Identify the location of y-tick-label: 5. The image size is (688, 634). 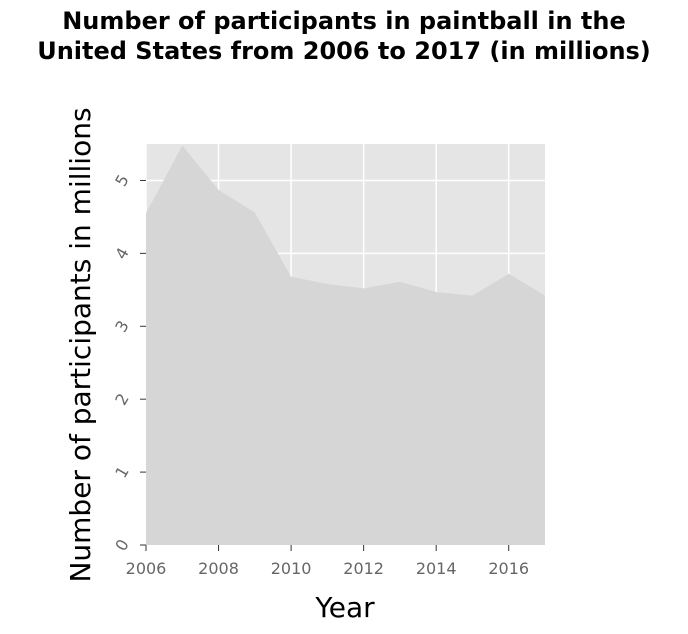
(122, 180).